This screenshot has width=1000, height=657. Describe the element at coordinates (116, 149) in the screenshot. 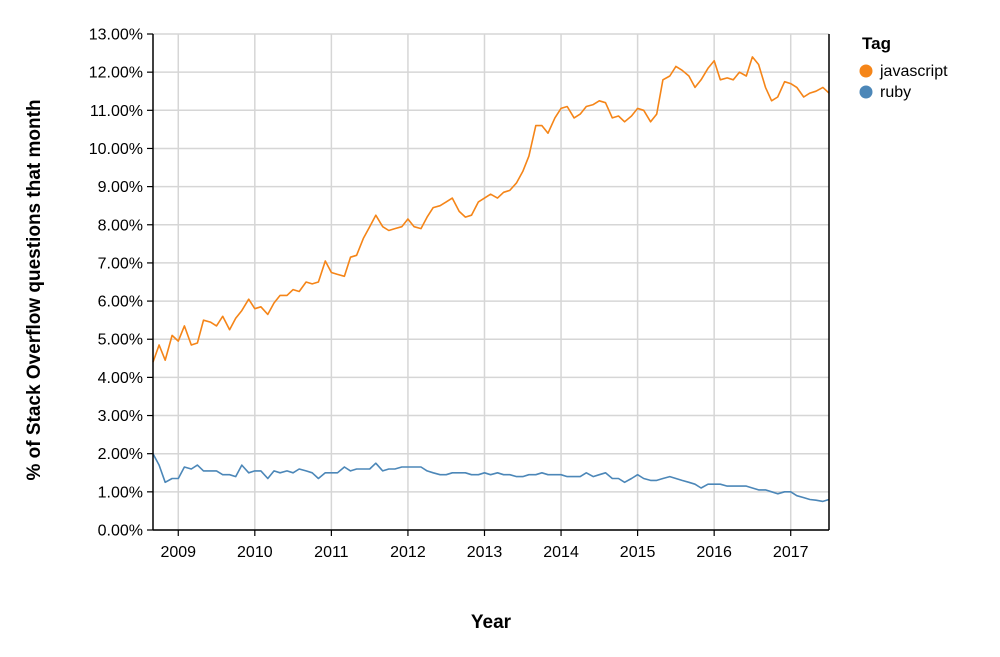

I see `y-tick-label: 10.00%` at that location.